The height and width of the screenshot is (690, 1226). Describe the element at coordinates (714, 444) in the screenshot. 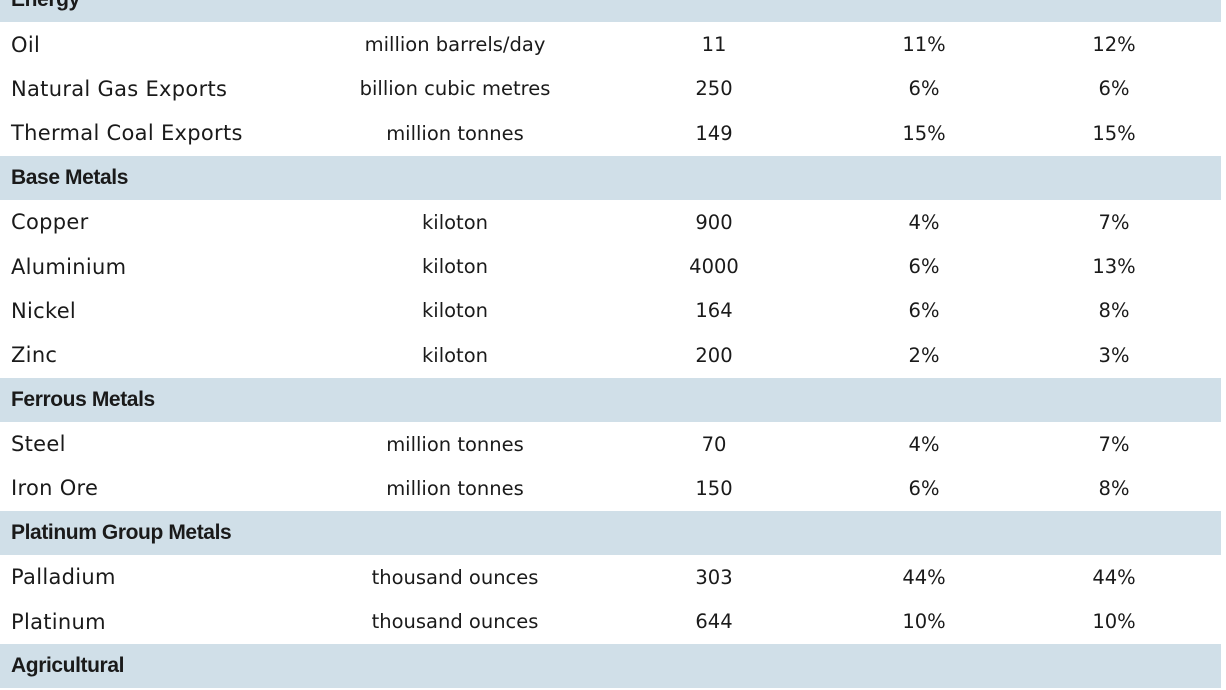

I see `value-cell: 70` at that location.